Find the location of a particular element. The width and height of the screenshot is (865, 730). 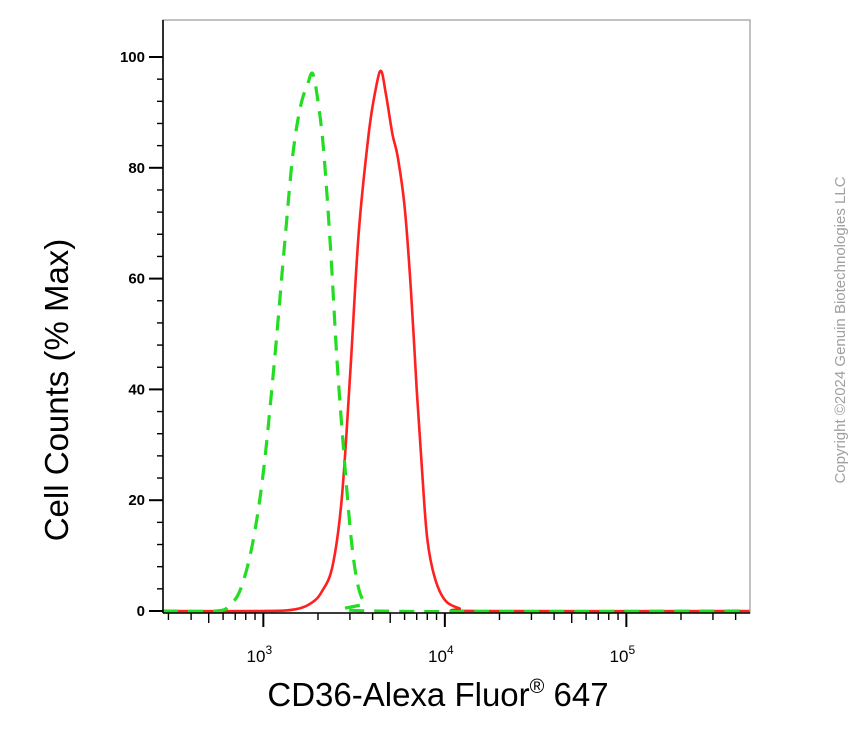

x-axis-label-tail: 647 is located at coordinates (576, 694).